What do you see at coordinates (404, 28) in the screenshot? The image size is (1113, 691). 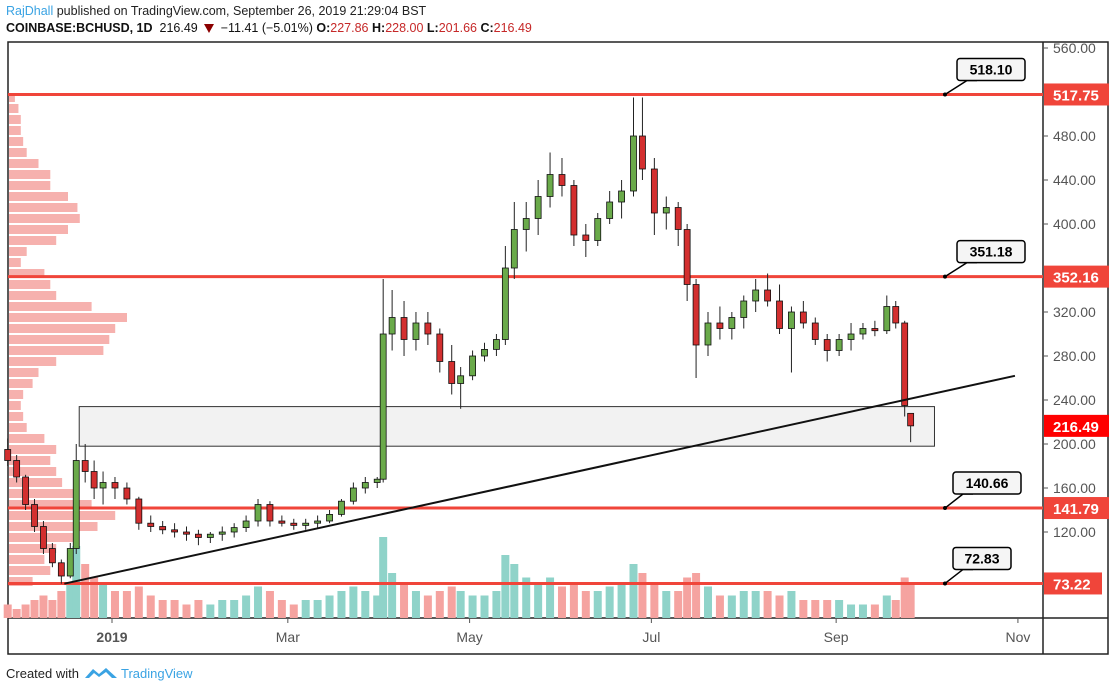 I see `high-value: 228.00` at bounding box center [404, 28].